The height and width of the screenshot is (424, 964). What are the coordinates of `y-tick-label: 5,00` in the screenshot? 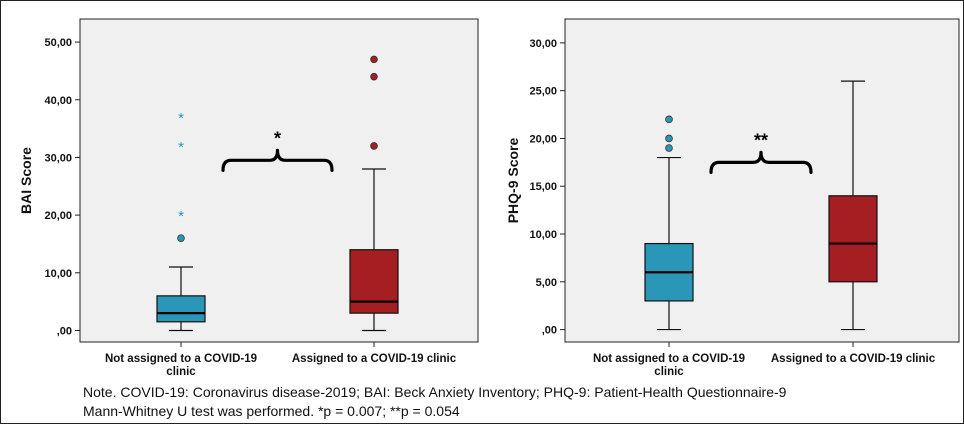 It's located at (546, 283).